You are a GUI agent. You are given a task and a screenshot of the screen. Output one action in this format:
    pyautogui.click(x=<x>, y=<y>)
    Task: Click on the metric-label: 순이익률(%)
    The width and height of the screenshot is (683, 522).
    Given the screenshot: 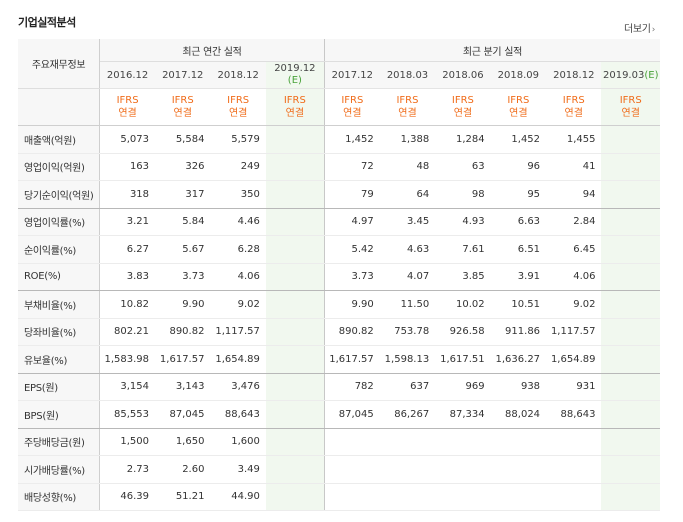 What is the action you would take?
    pyautogui.click(x=59, y=249)
    